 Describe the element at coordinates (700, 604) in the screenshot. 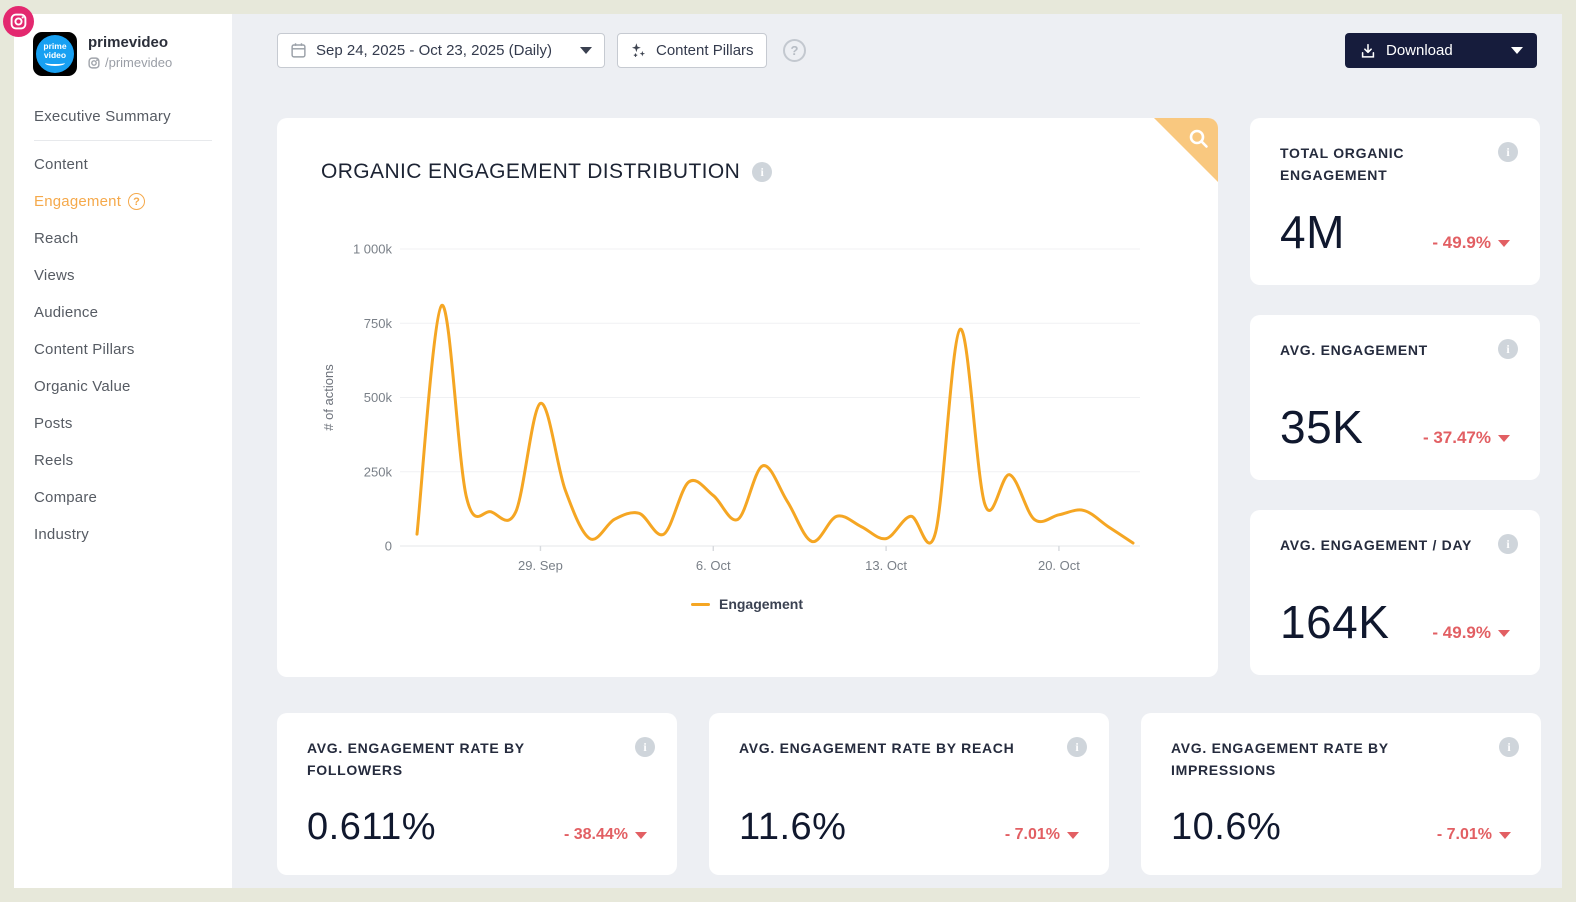

I see `legend-line-swatch` at that location.